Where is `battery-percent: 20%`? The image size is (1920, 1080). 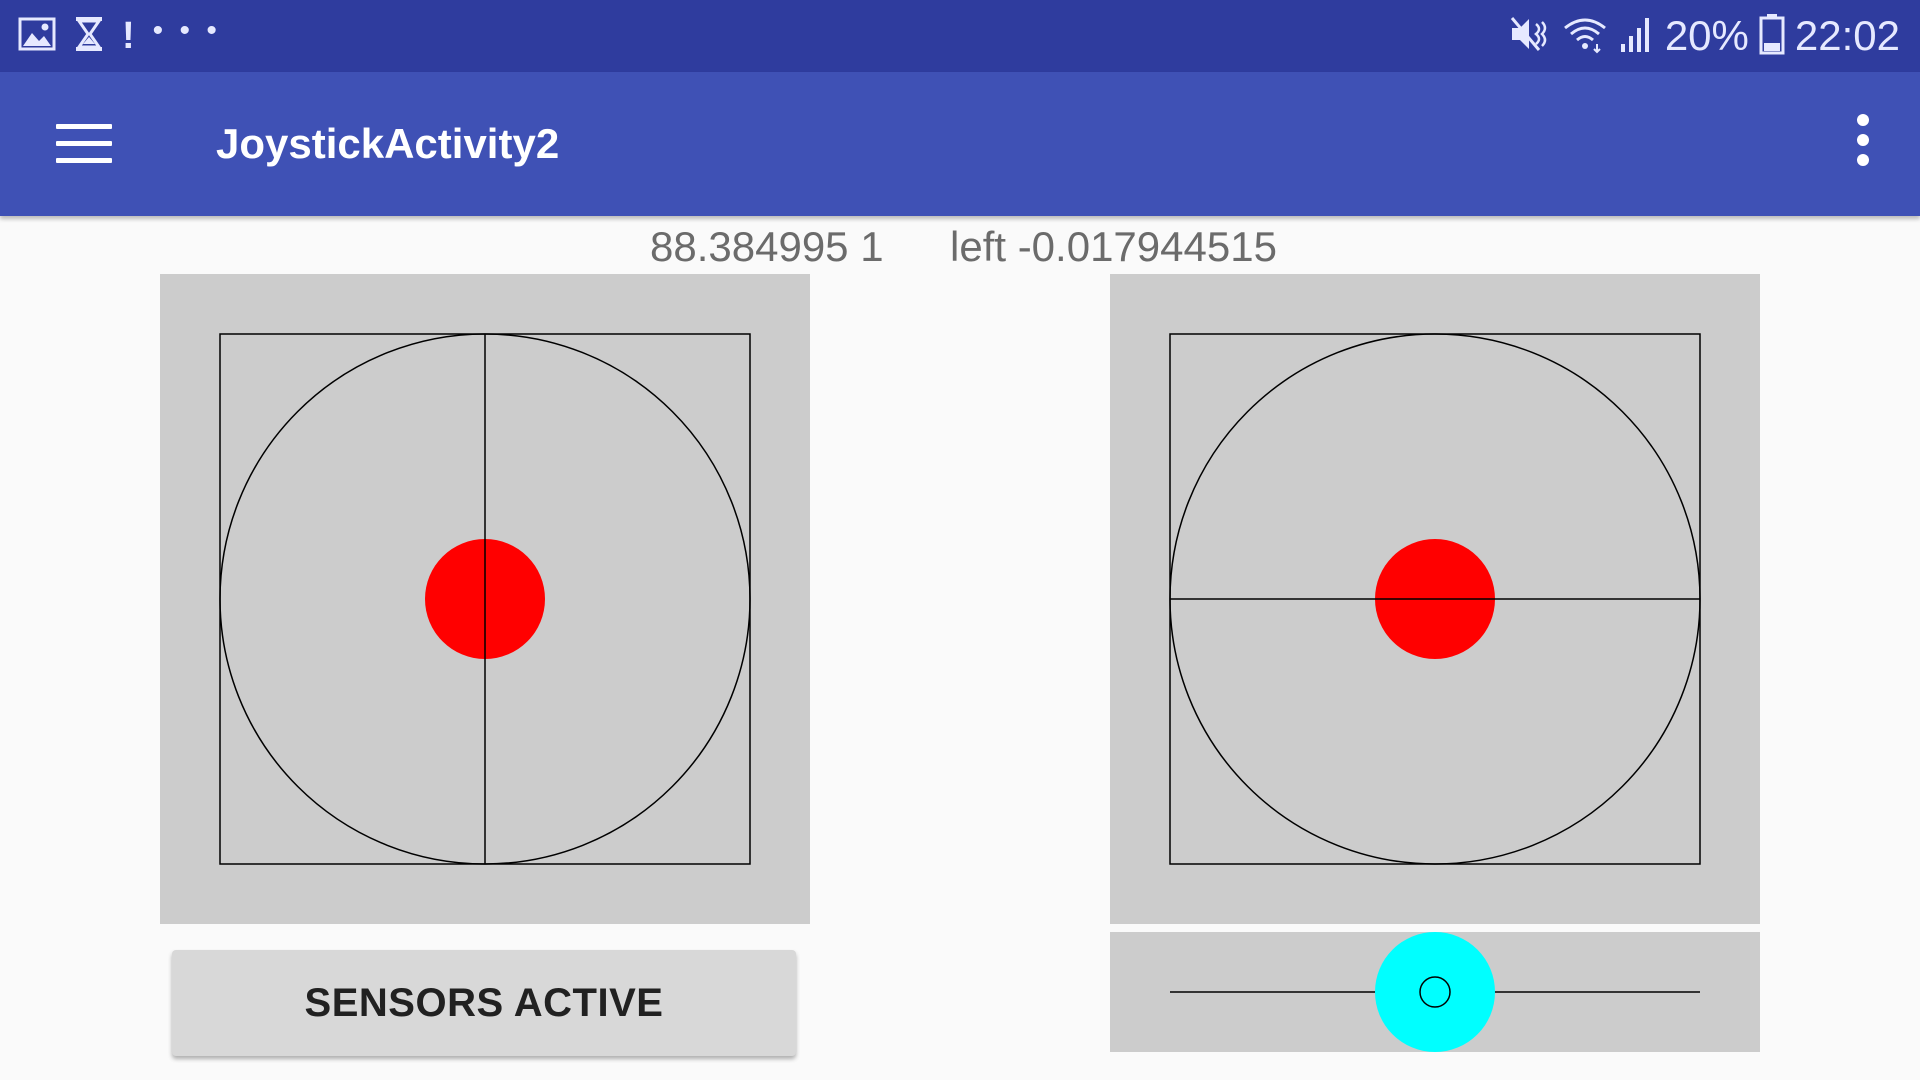 battery-percent: 20% is located at coordinates (1706, 35).